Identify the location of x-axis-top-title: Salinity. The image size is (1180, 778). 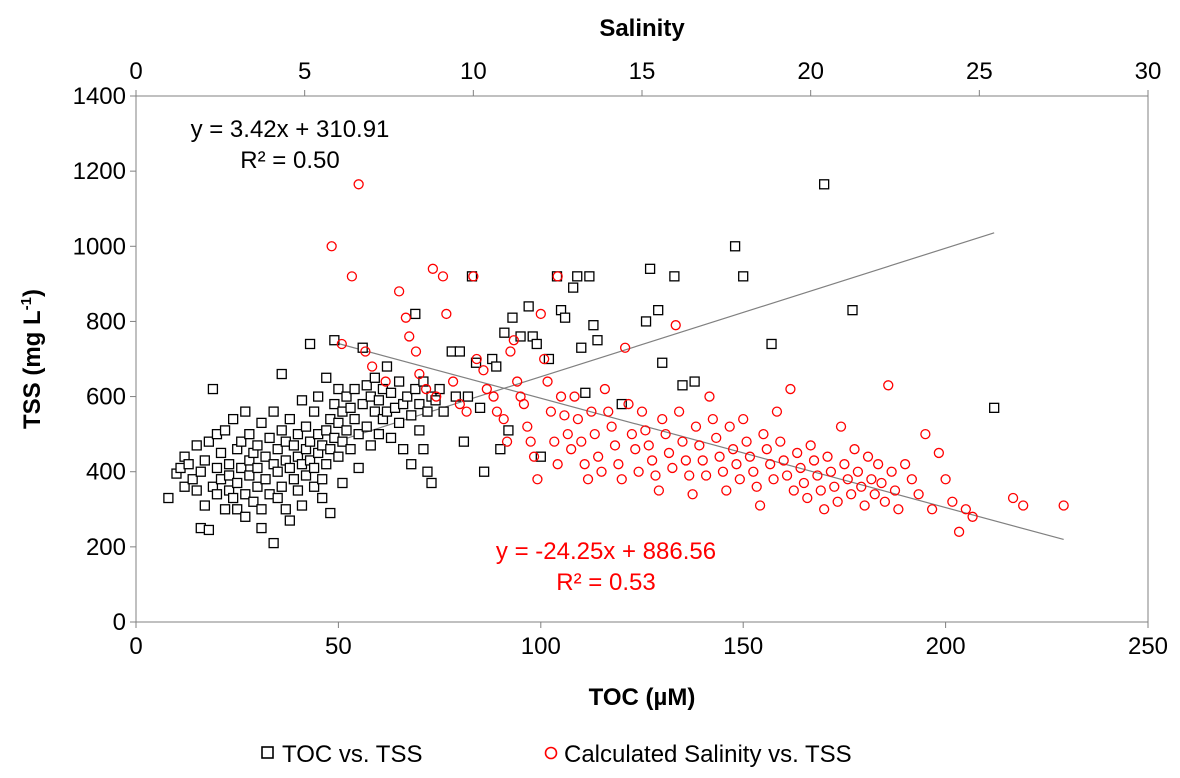
(642, 28).